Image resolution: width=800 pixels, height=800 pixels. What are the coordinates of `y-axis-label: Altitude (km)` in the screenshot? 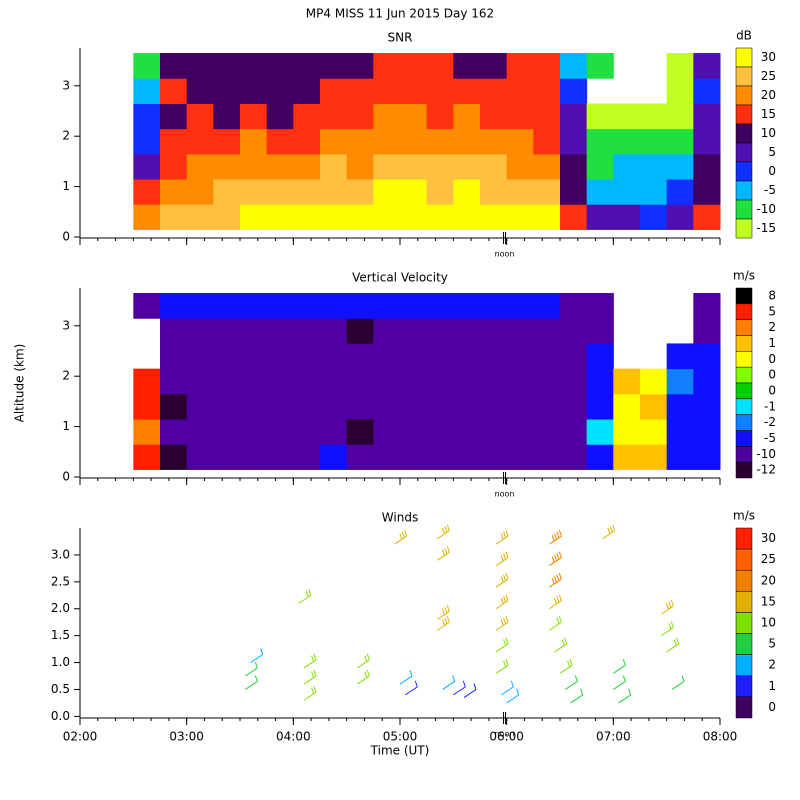 It's located at (20, 383).